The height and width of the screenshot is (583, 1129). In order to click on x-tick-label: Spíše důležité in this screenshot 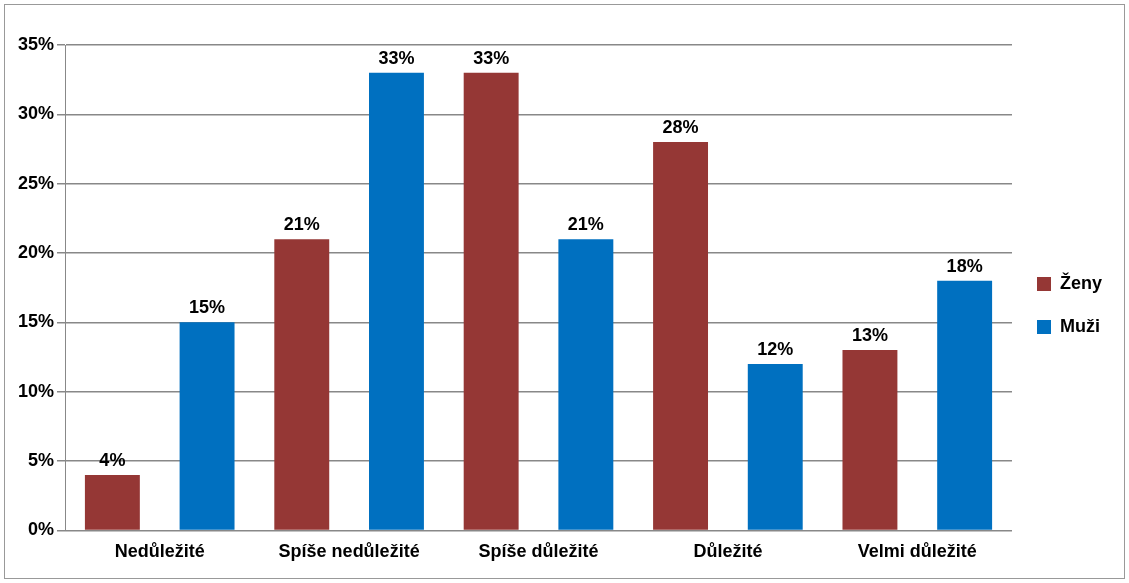, I will do `click(538, 551)`.